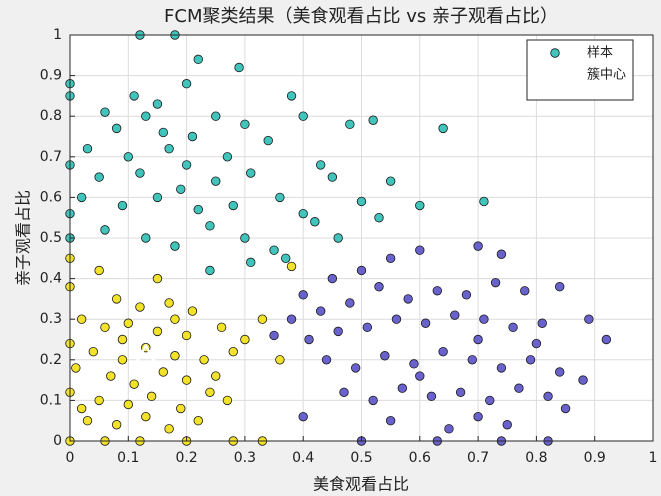 The image size is (661, 496). Describe the element at coordinates (361, 16) in the screenshot. I see `chart-title: FCM聚类结果（美食观看占比 vs 亲子观看占比）` at that location.